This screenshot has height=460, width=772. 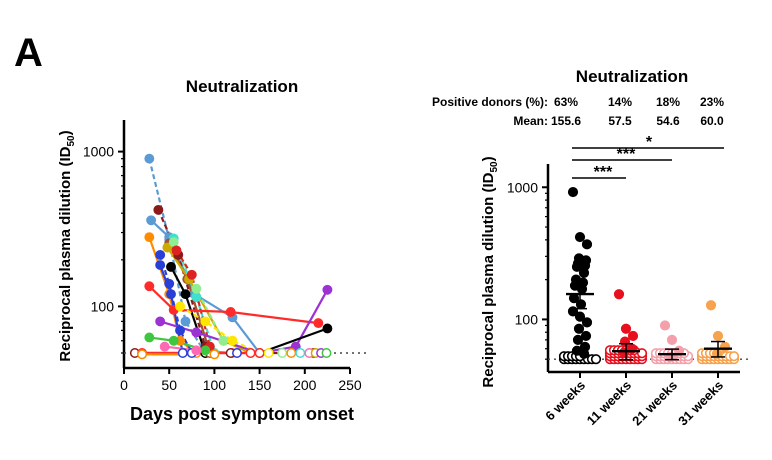 What do you see at coordinates (242, 414) in the screenshot?
I see `left-x-axis-label: Days post symptom onset` at bounding box center [242, 414].